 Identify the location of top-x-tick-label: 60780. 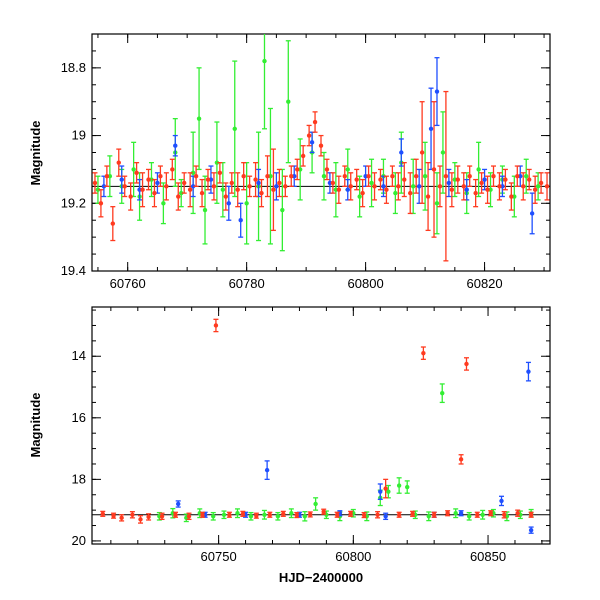
(247, 283).